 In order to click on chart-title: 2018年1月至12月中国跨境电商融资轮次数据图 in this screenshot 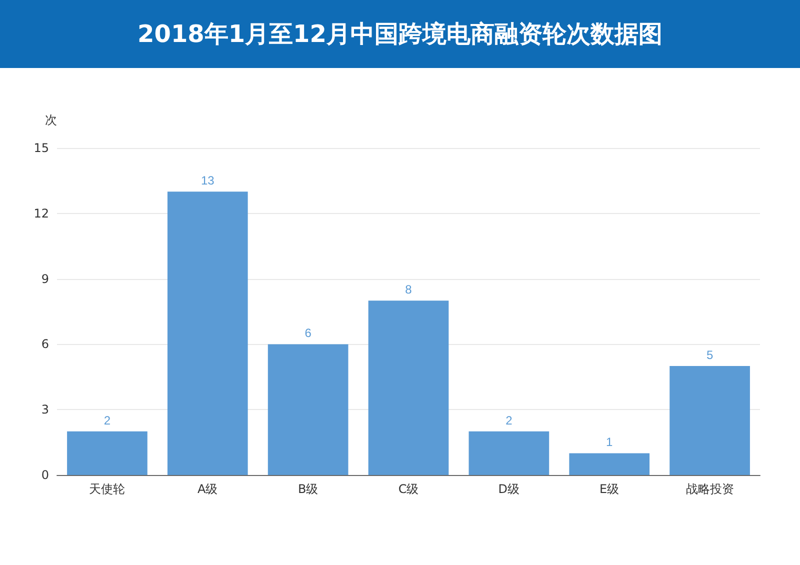, I will do `click(400, 34)`.